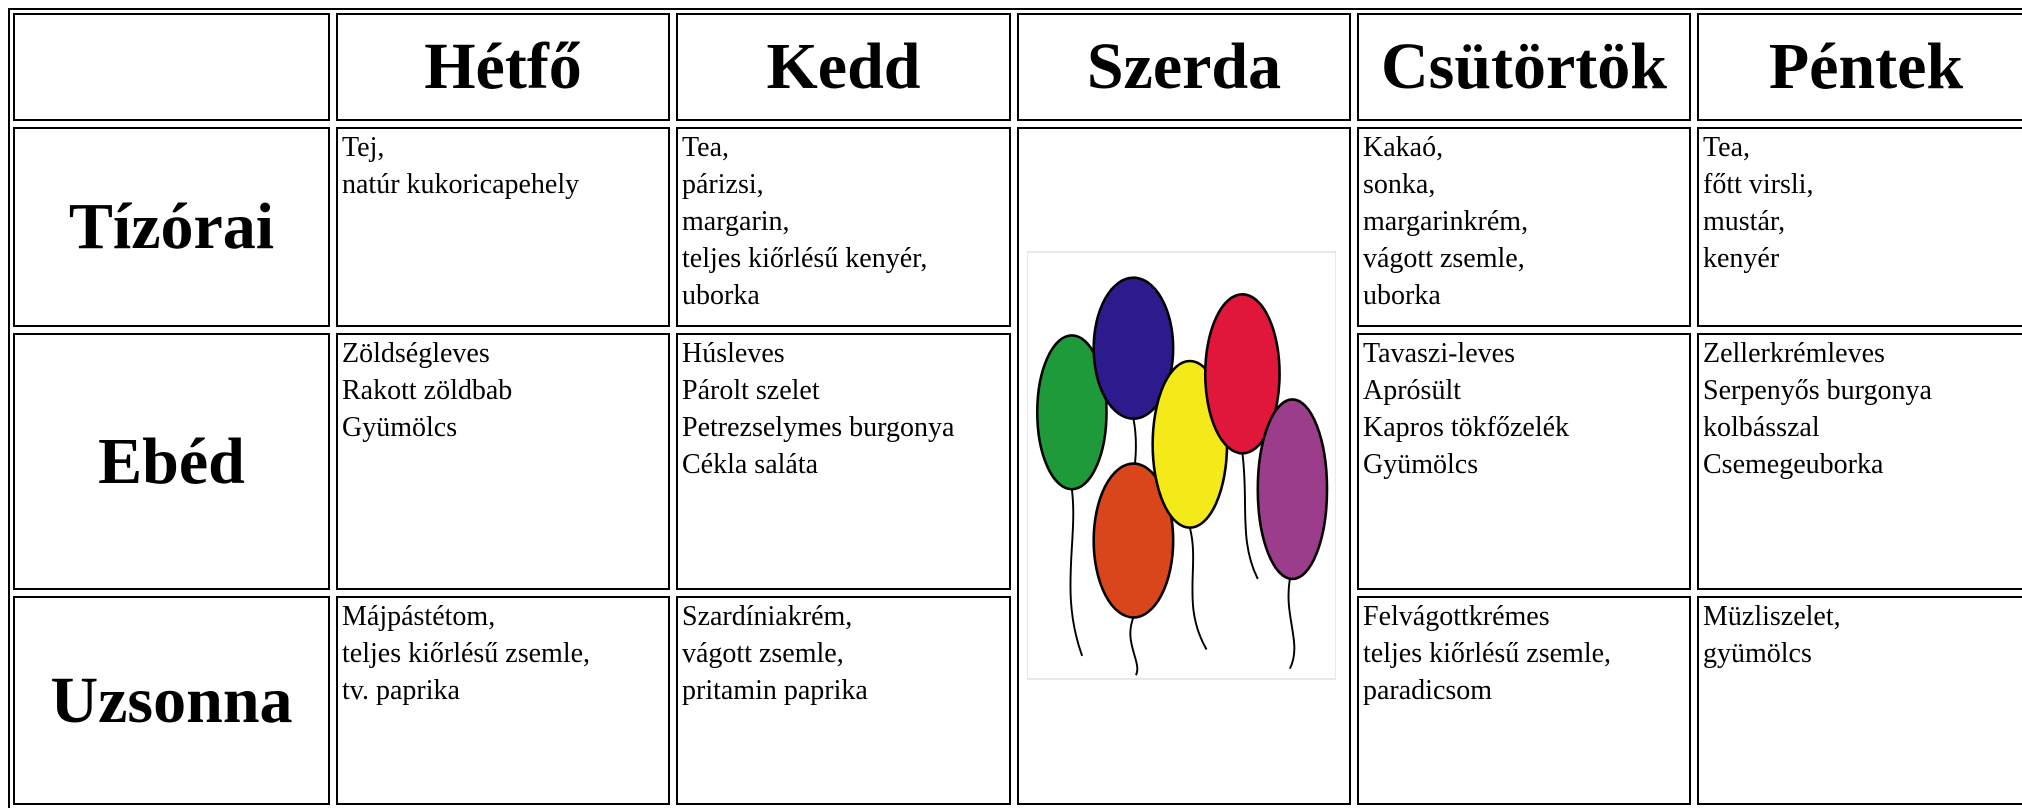 The image size is (2022, 808). What do you see at coordinates (843, 67) in the screenshot?
I see `day-header: Kedd` at bounding box center [843, 67].